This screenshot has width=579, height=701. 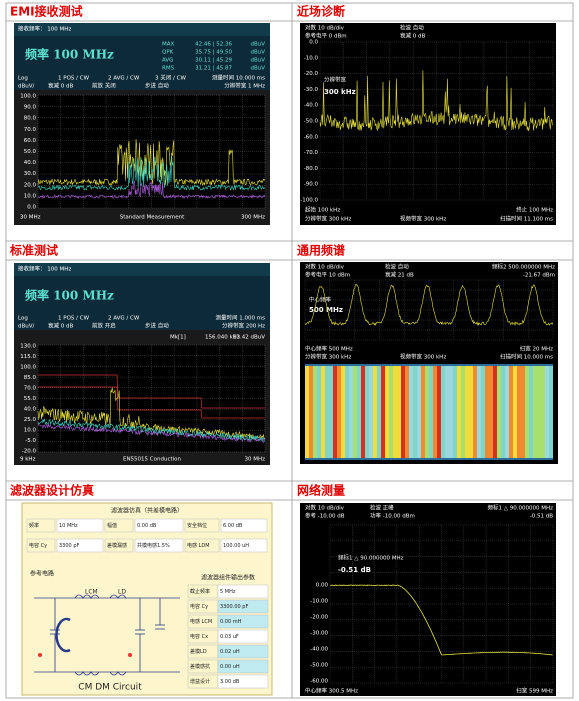 I want to click on cell-text: 幅值, so click(x=112, y=525).